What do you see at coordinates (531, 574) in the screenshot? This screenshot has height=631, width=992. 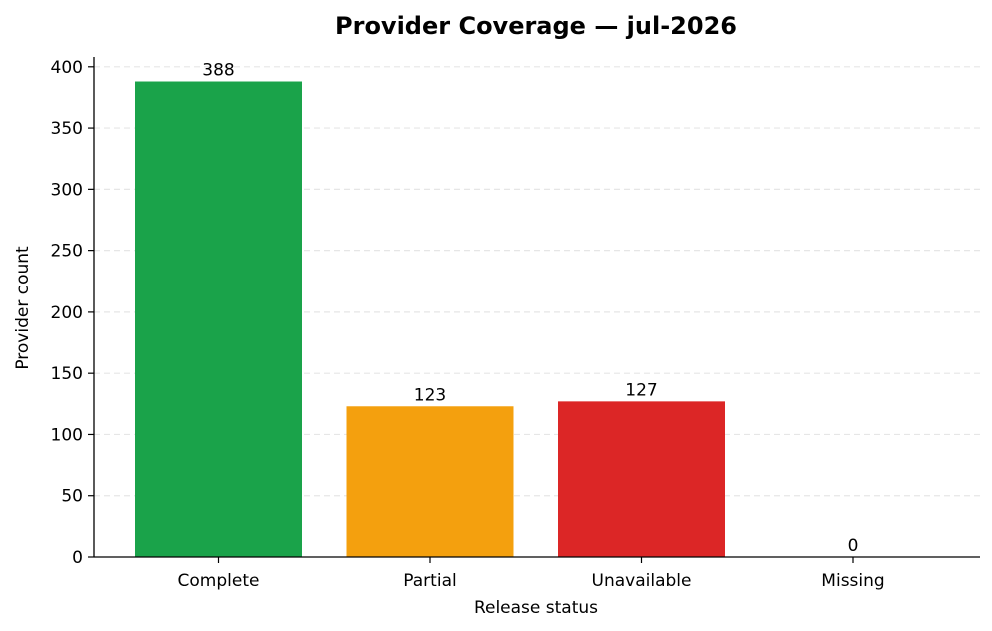 I see `x-axis-ticks: Complete Partial Unavailable Missing` at bounding box center [531, 574].